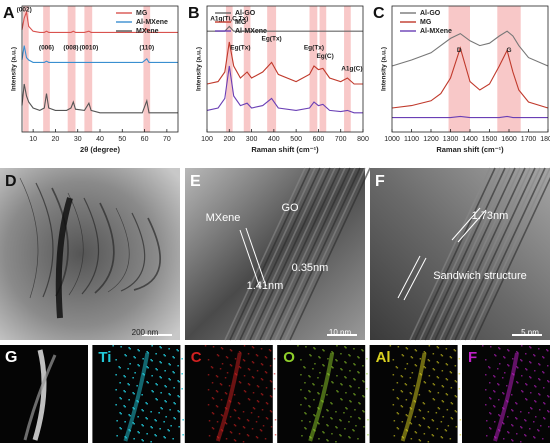 The image size is (550, 446). What do you see at coordinates (506, 394) in the screenshot?
I see `map-tile` at bounding box center [506, 394].